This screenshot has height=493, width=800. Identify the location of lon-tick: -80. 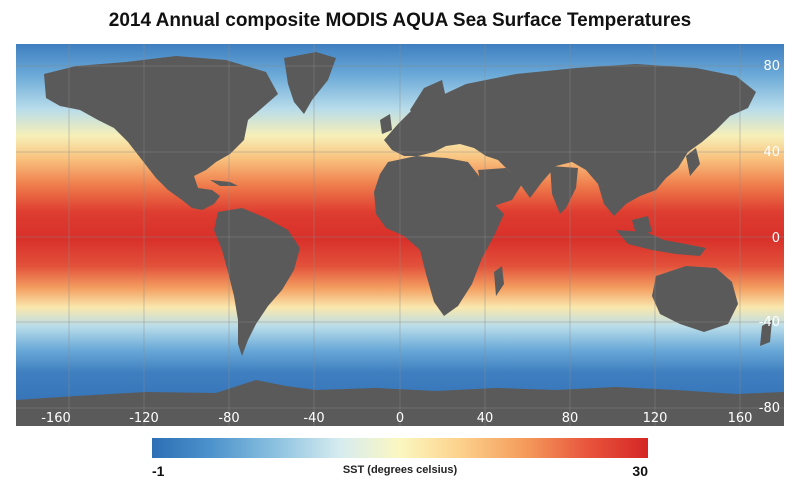
(228, 418).